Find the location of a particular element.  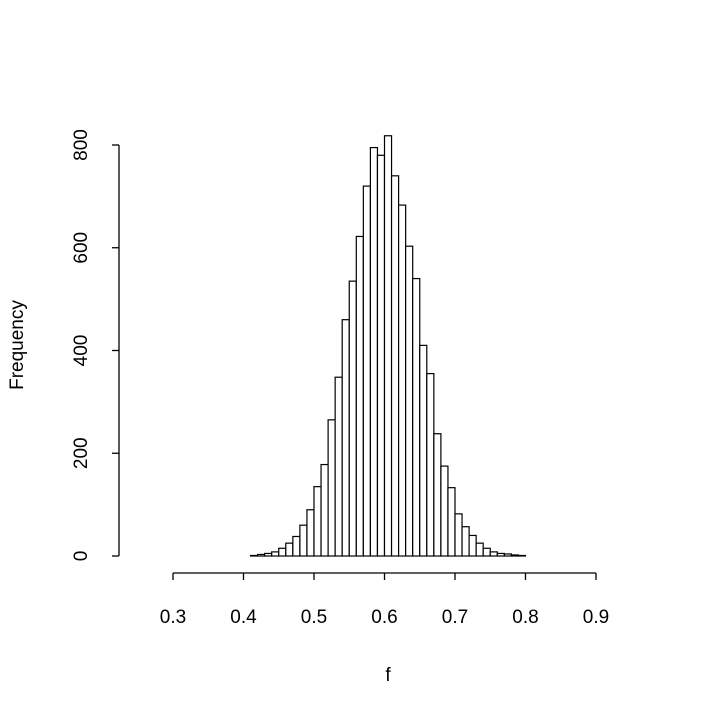

y-tick-label: 600 is located at coordinates (81, 248).